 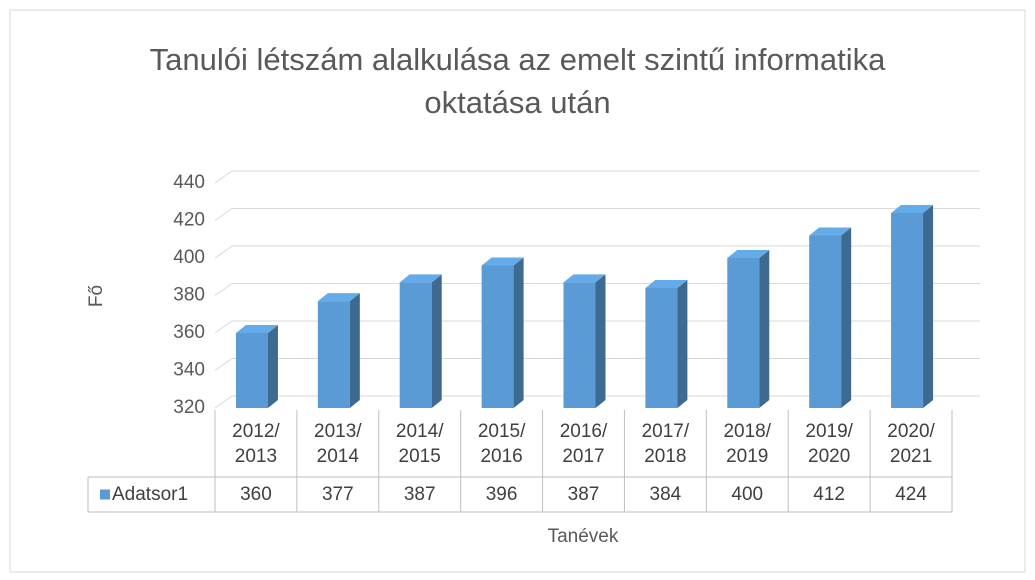 What do you see at coordinates (583, 536) in the screenshot?
I see `x-axis-label: Tanévek` at bounding box center [583, 536].